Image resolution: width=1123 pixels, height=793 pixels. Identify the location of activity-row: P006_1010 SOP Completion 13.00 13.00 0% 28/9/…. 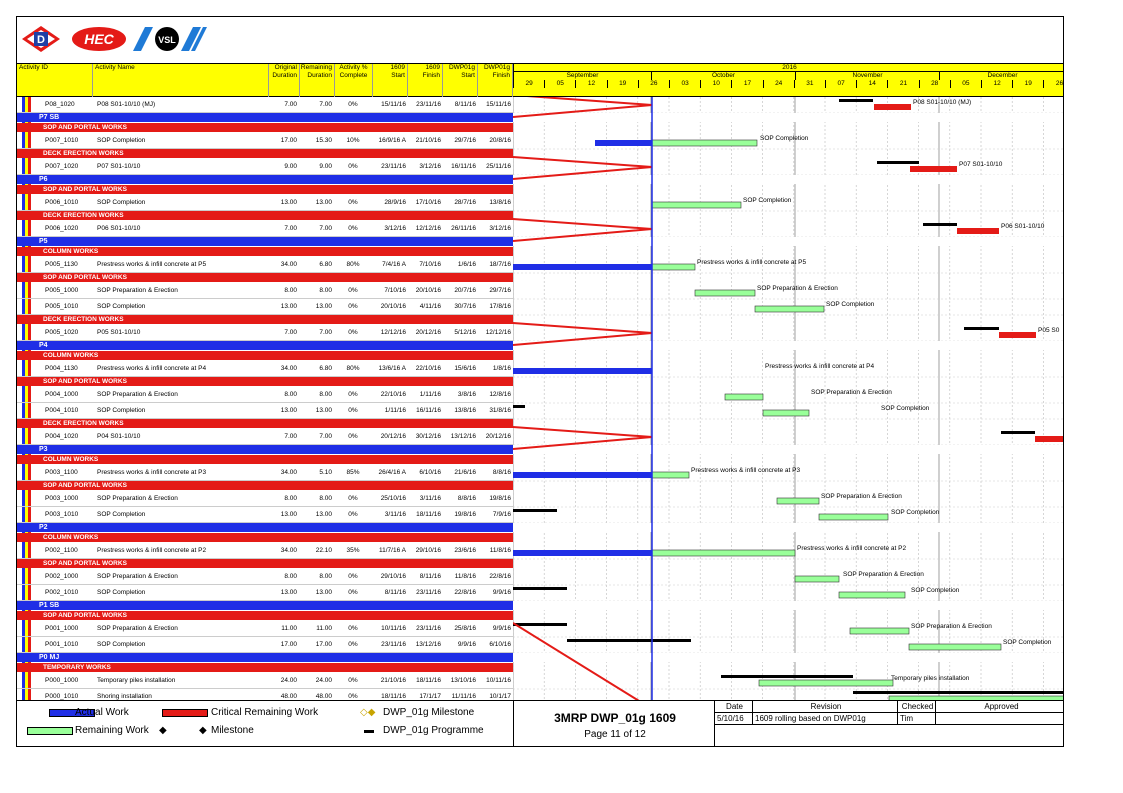
(265, 203).